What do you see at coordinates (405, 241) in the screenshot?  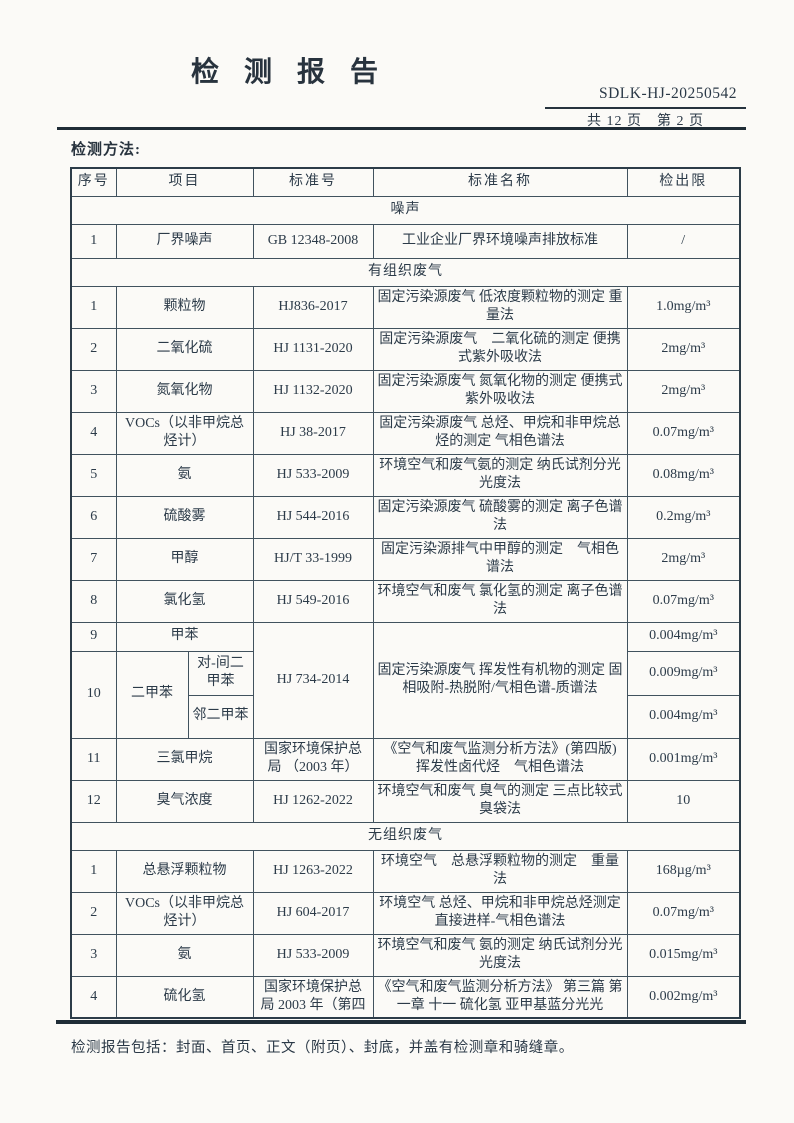 I see `table-row: 1 厂界噪声 GB 12348-2008 工业企业厂界环境噪声排放标准 /` at bounding box center [405, 241].